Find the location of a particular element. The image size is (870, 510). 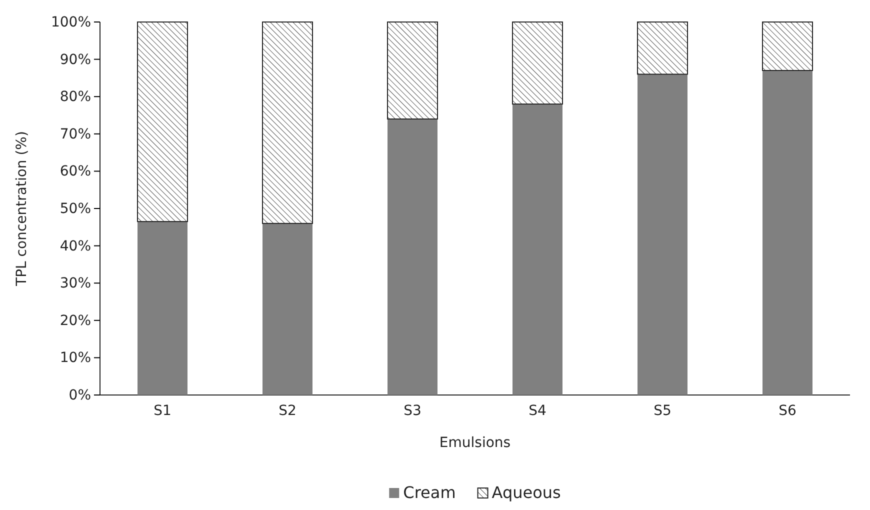

y-axis-title: TPL concentration (%) is located at coordinates (22, 209).